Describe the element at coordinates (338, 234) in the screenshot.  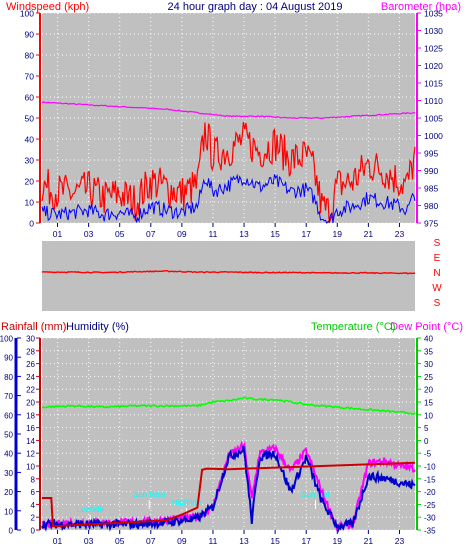
I see `wind-x-tick-label: 19` at that location.